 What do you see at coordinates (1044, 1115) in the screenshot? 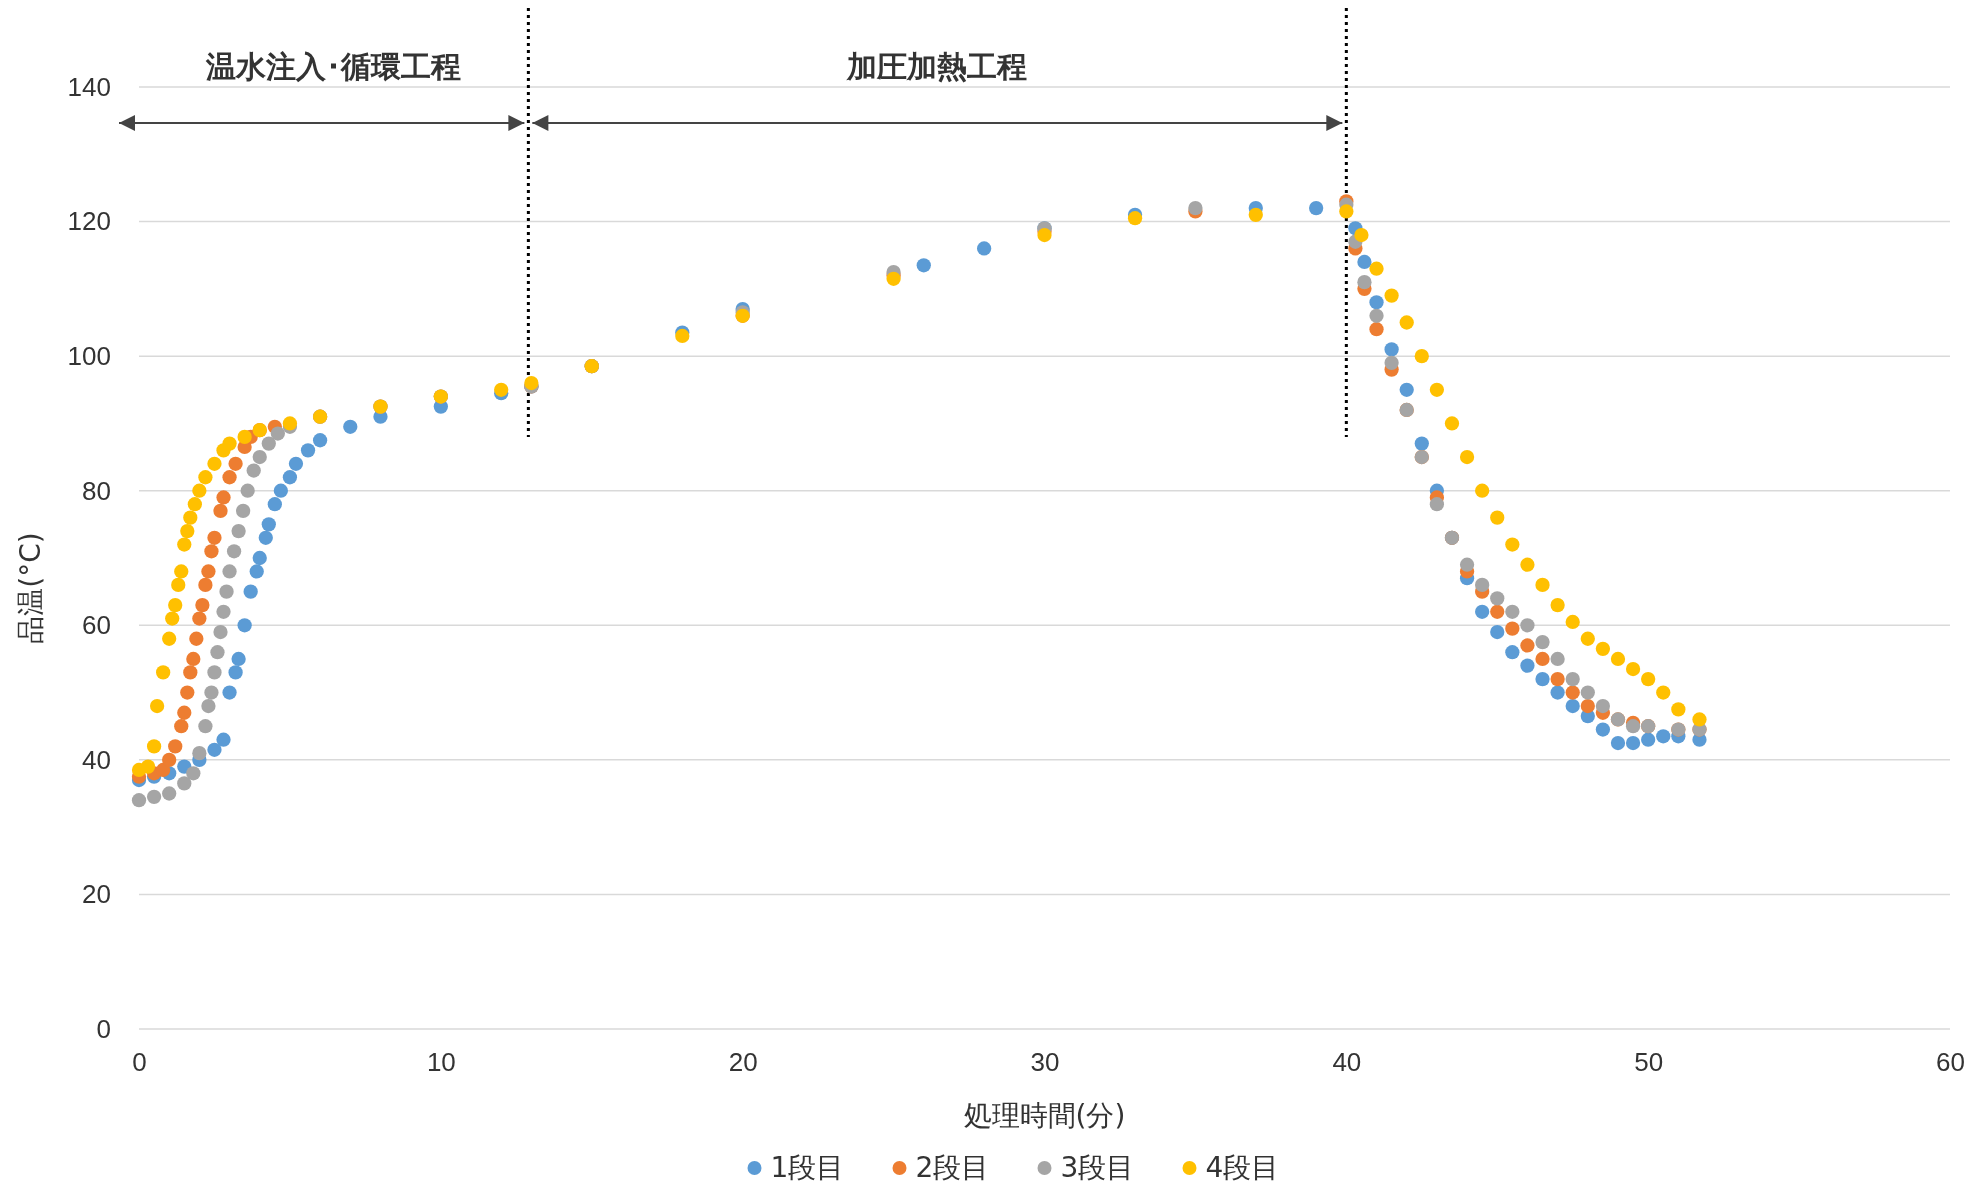
I see `x-axis-title: 処理時間(分)` at bounding box center [1044, 1115].